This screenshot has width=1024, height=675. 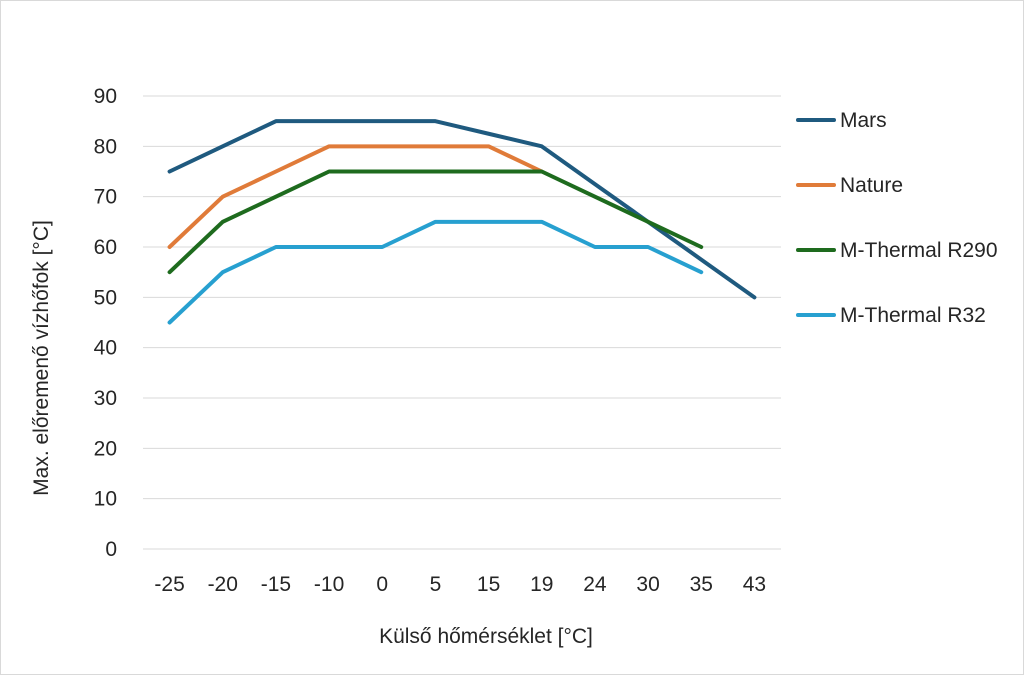 I want to click on legend-item: M-Thermal R290, so click(x=897, y=250).